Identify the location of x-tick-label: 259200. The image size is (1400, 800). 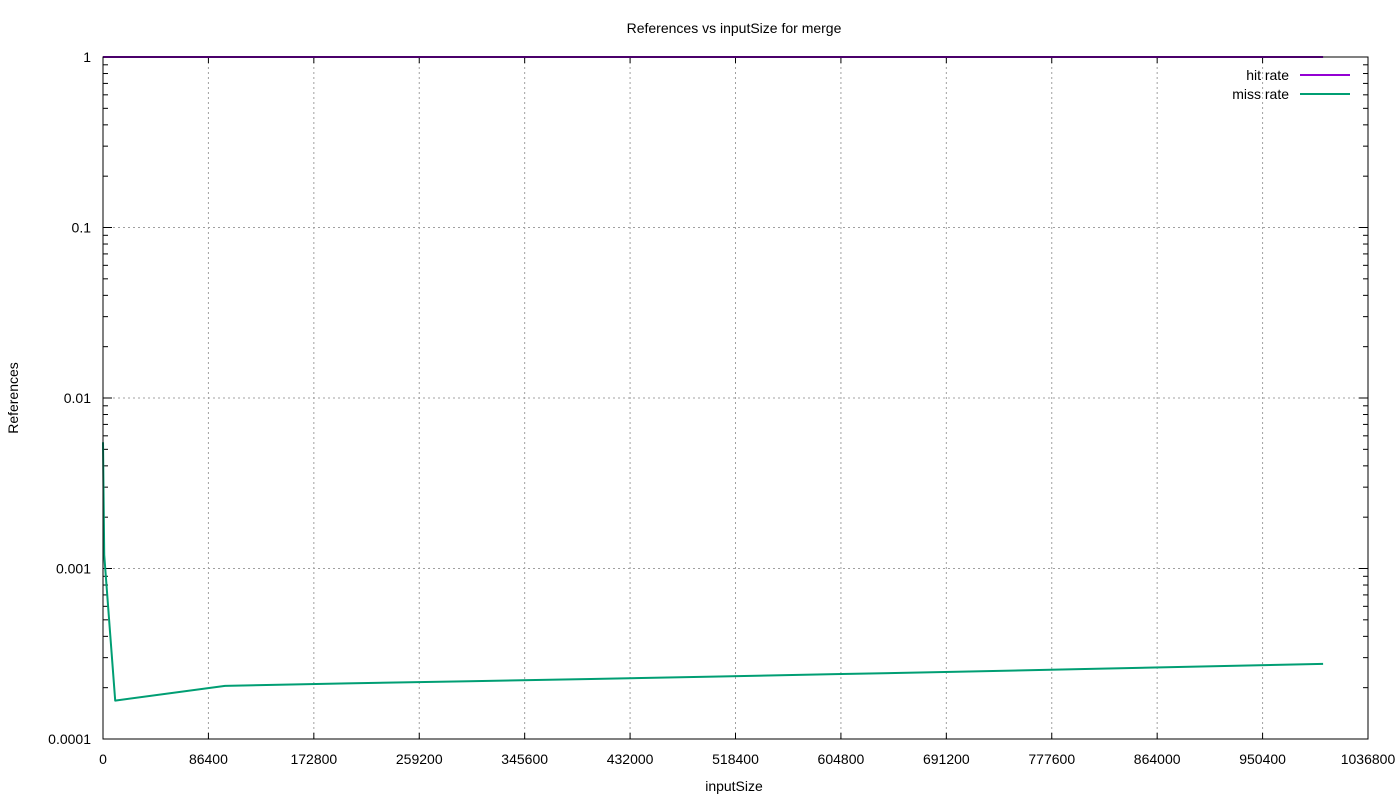
(419, 759).